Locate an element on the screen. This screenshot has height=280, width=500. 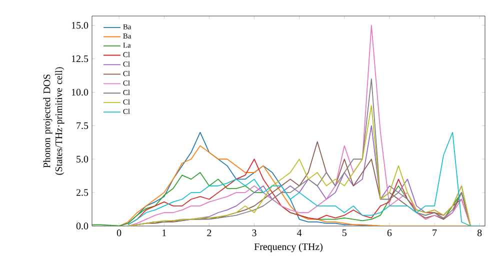
x-tick-label: 2 is located at coordinates (209, 233).